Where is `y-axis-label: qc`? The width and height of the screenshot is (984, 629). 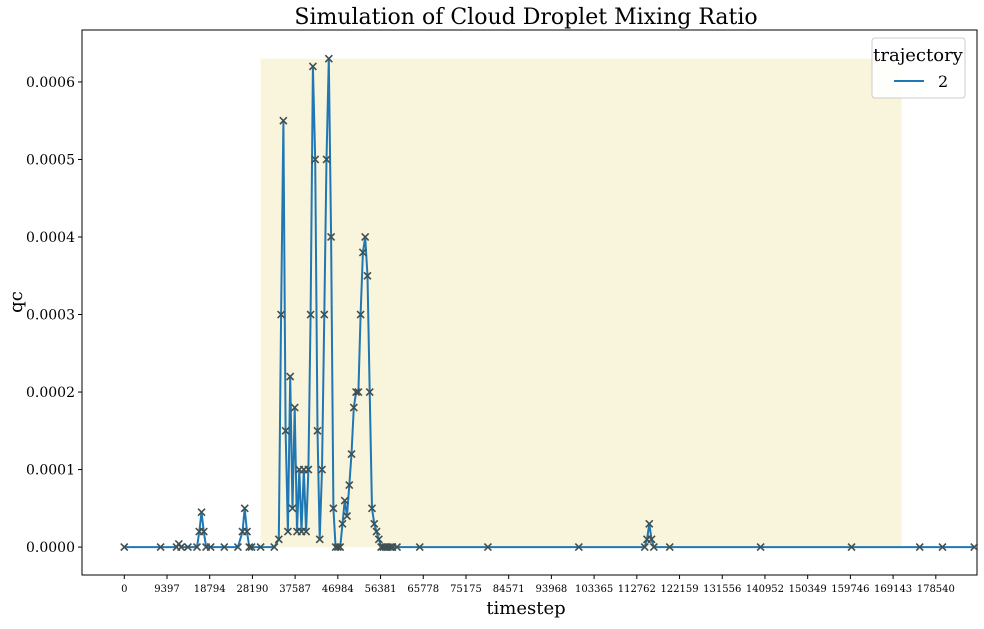 y-axis-label: qc is located at coordinates (16, 302).